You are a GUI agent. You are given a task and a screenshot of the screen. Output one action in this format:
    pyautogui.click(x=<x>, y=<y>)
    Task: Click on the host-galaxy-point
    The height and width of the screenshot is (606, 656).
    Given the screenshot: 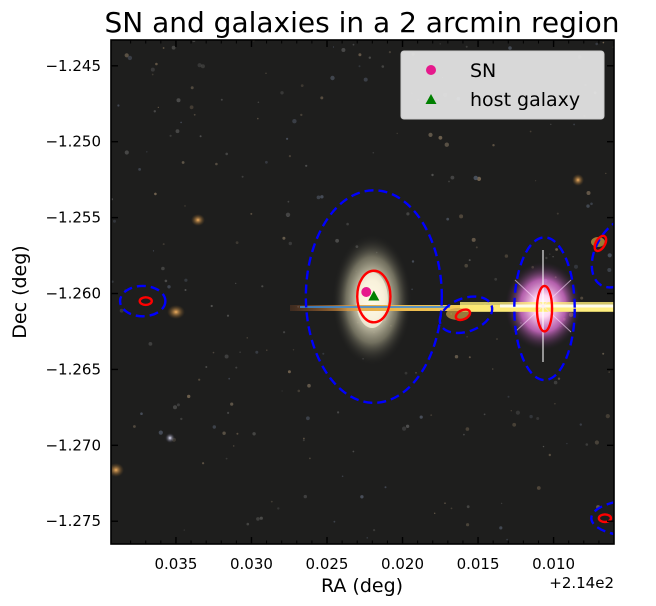 What is the action you would take?
    pyautogui.click(x=374, y=295)
    